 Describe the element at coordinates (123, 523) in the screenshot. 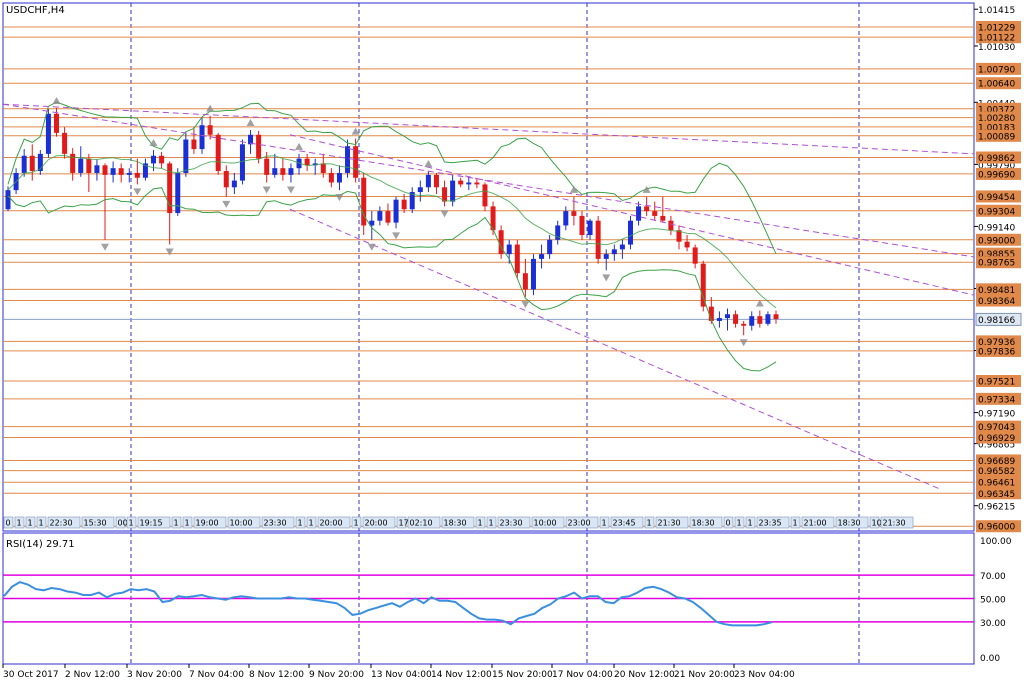

I see `session-label: 00` at that location.